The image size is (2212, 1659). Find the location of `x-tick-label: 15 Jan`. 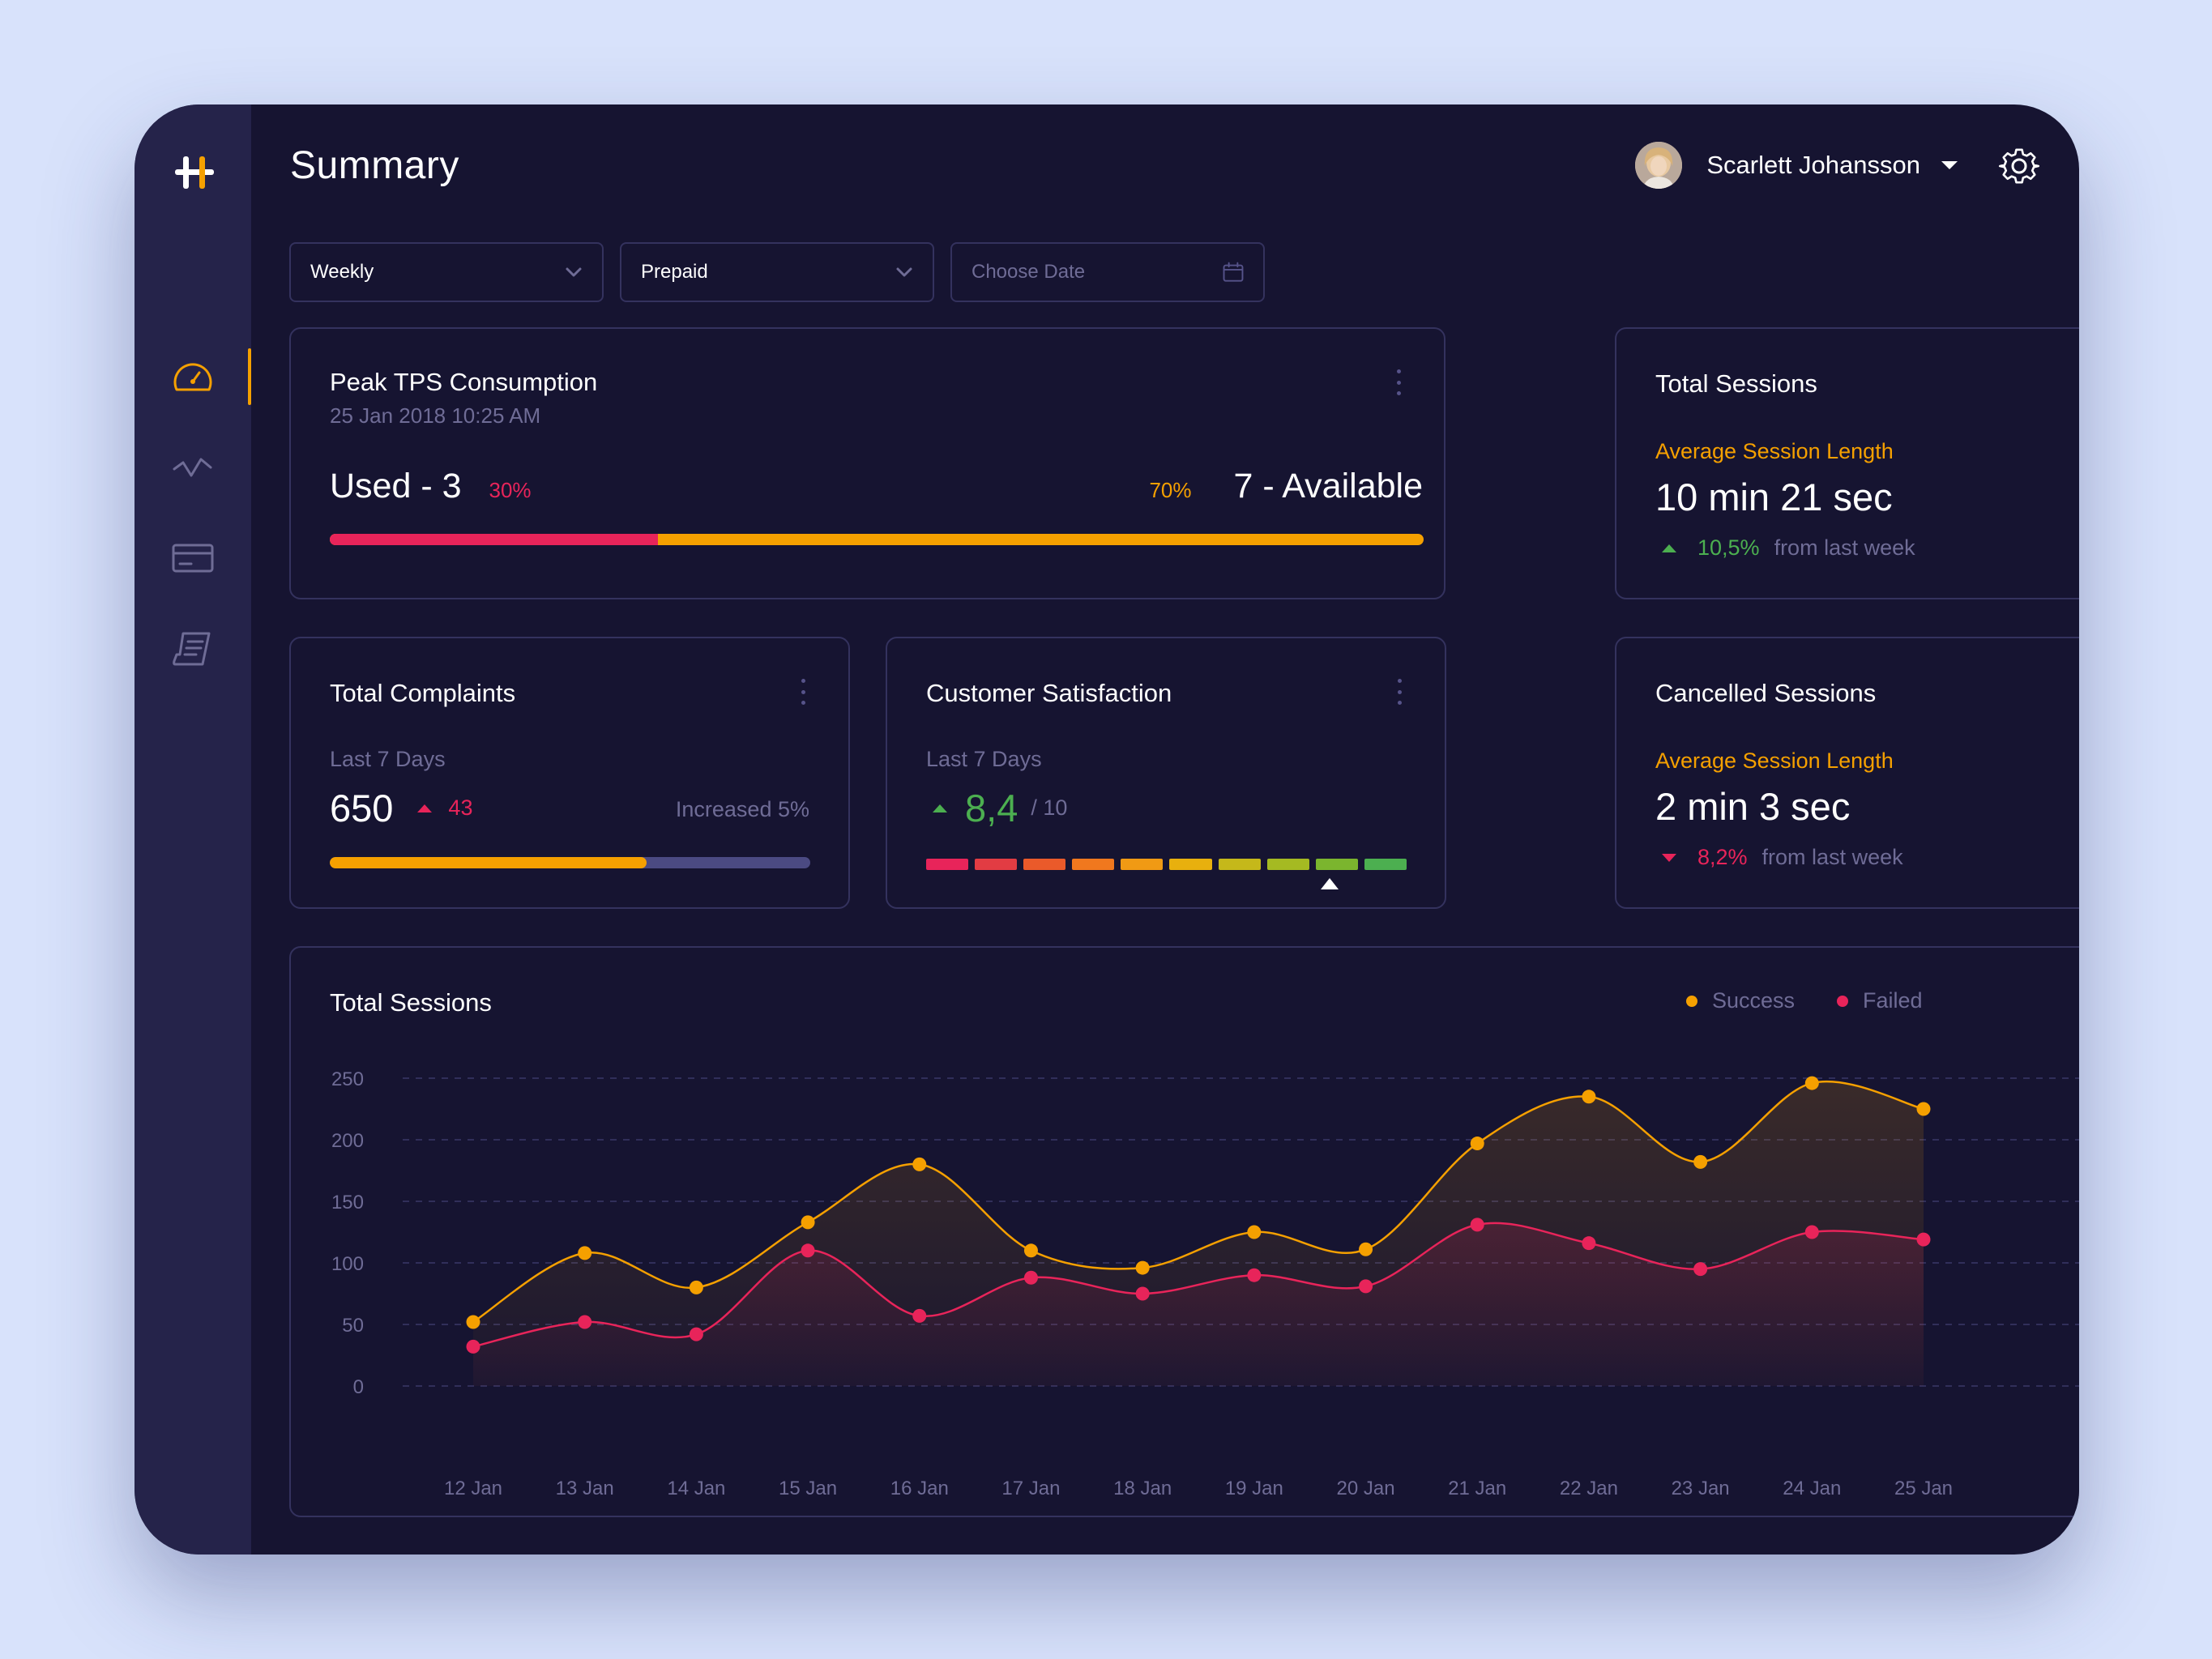

x-tick-label: 15 Jan is located at coordinates (808, 1488).